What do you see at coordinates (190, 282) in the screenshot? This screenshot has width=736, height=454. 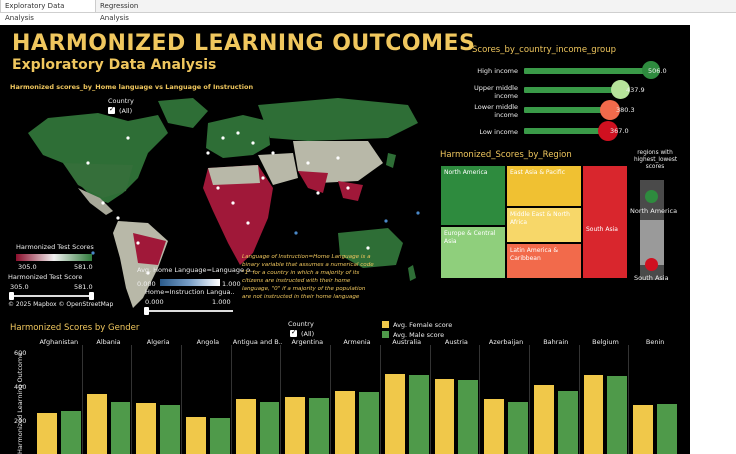 I see `lang-color-legend` at bounding box center [190, 282].